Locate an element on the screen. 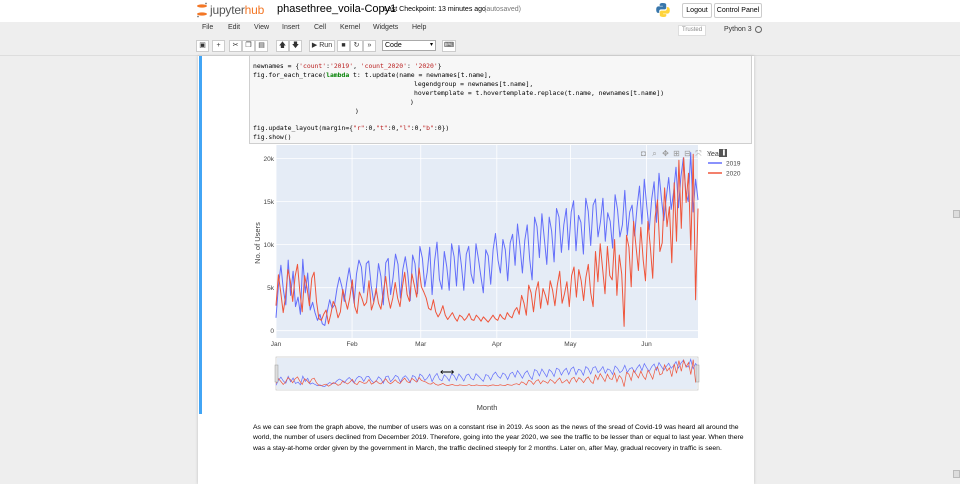  menu-help: Help is located at coordinates (419, 27).